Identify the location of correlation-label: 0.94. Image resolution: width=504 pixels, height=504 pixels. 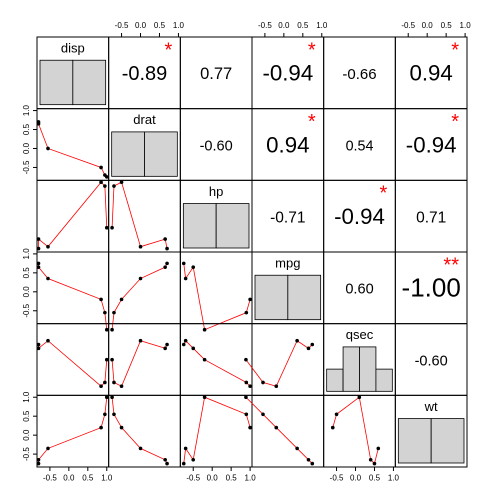
(430, 73).